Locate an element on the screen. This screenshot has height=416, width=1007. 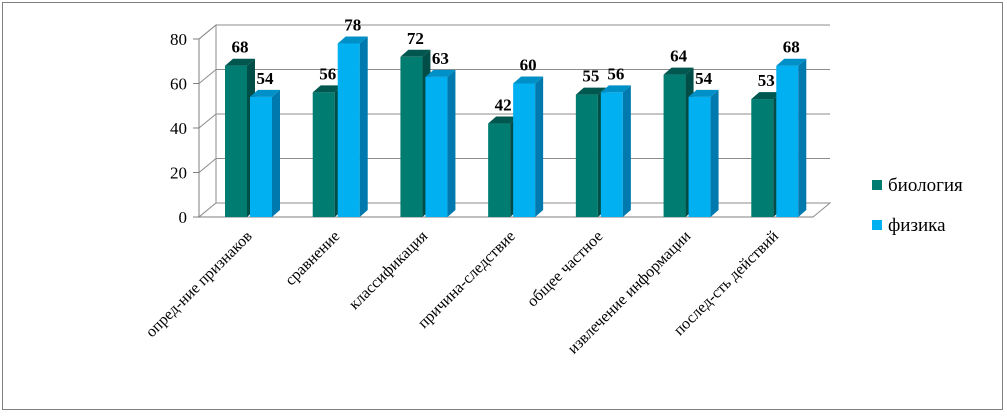
legend-label: физика is located at coordinates (917, 225).